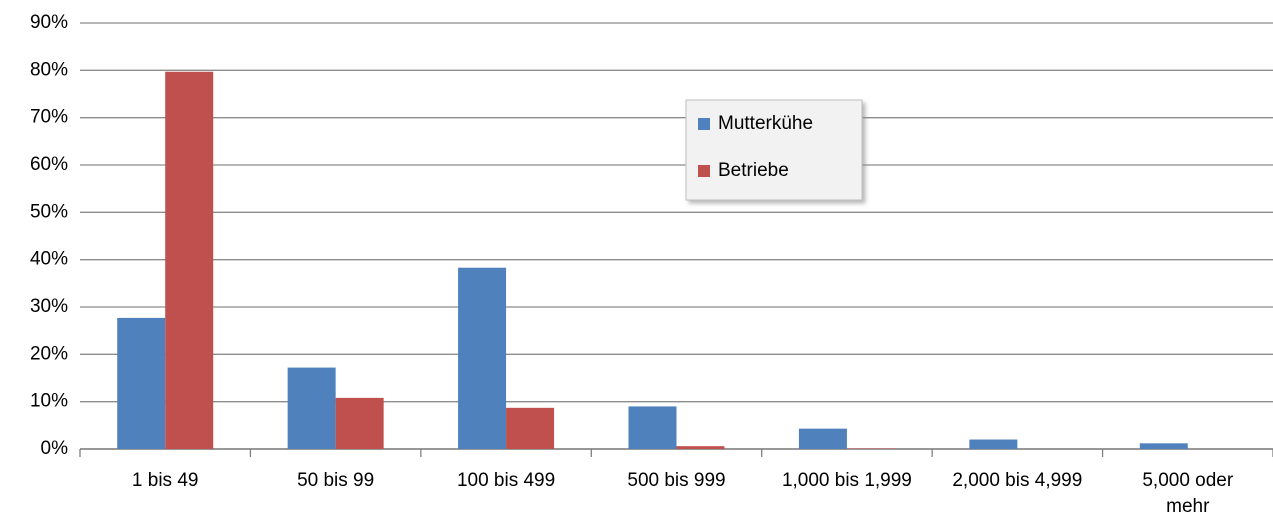  I want to click on legend-label: Mutterkühe, so click(765, 123).